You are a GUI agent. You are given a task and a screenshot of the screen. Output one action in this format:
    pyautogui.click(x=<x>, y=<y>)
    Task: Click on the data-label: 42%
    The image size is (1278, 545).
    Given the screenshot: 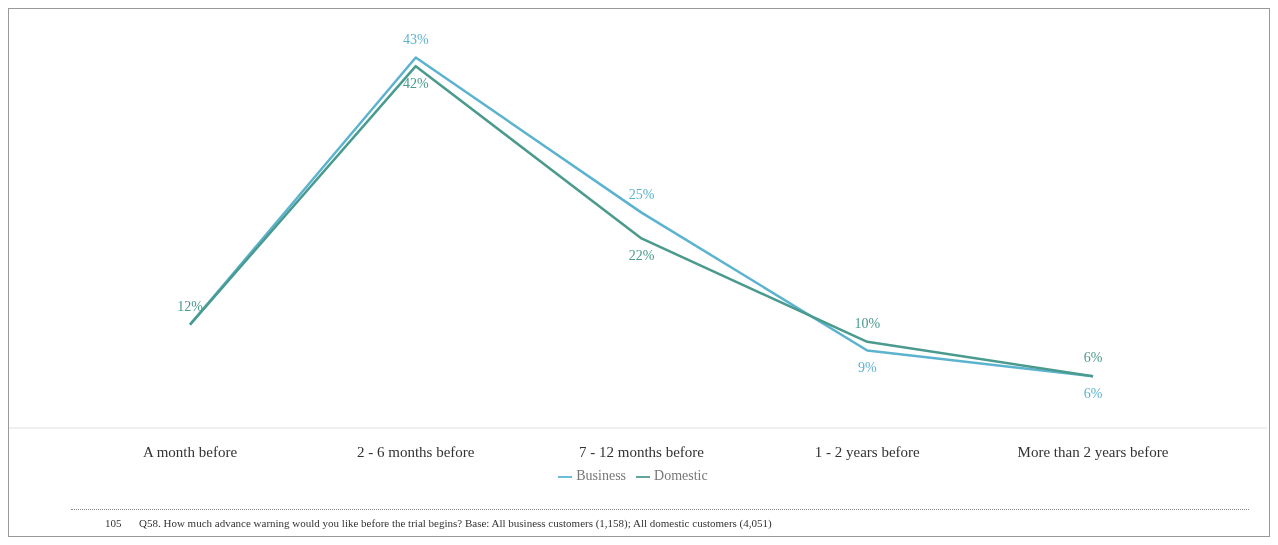 What is the action you would take?
    pyautogui.click(x=415, y=84)
    